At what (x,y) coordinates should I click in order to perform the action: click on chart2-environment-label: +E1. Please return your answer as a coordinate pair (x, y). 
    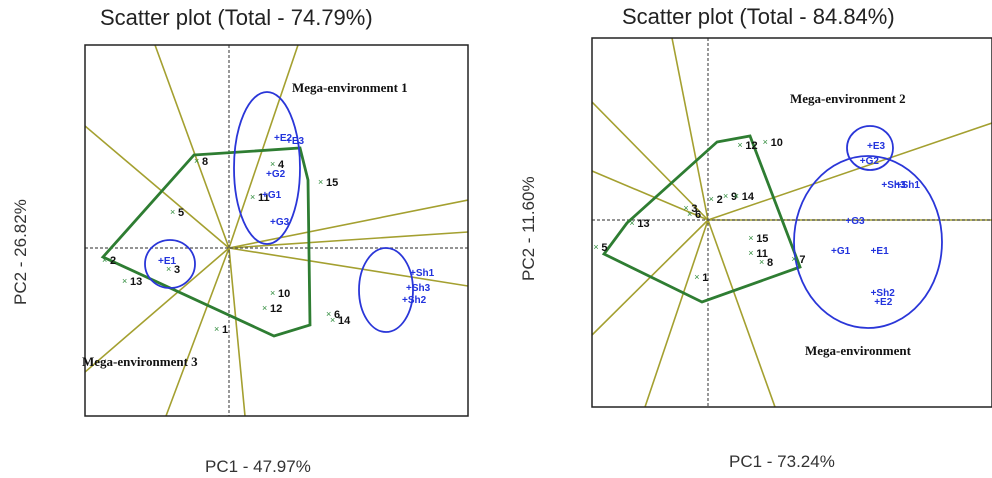
    Looking at the image, I should click on (880, 251).